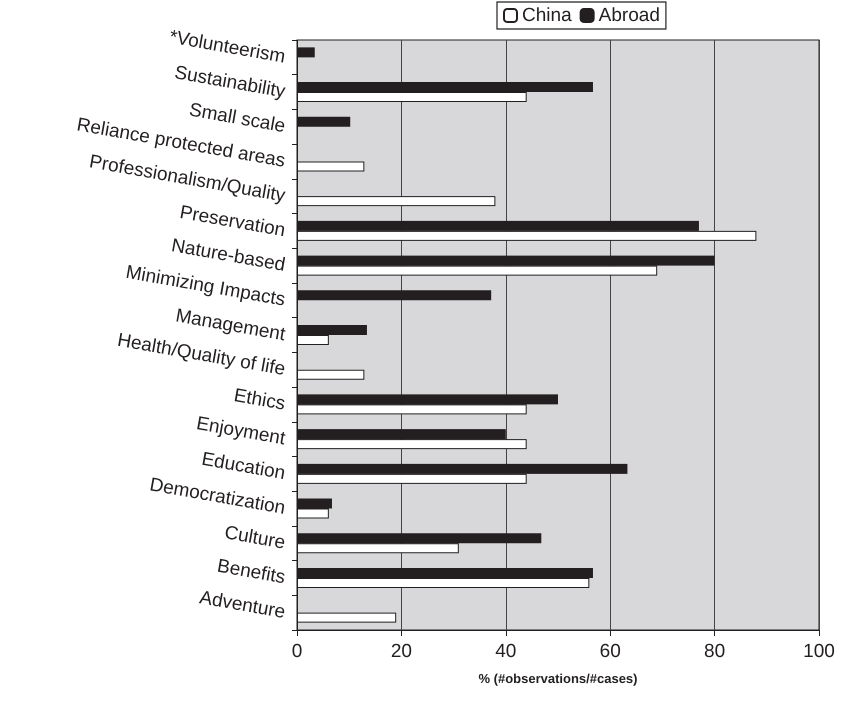  What do you see at coordinates (254, 538) in the screenshot?
I see `y-tick-label: Culture` at bounding box center [254, 538].